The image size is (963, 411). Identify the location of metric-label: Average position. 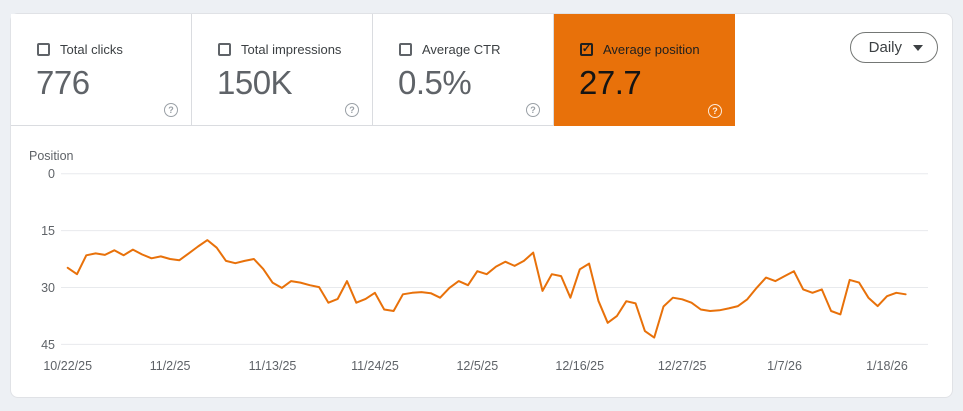
(651, 49).